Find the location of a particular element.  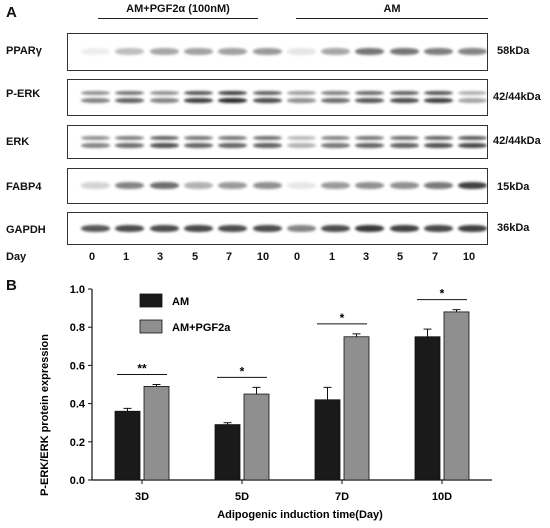

blot-strip-erk is located at coordinates (277, 142).